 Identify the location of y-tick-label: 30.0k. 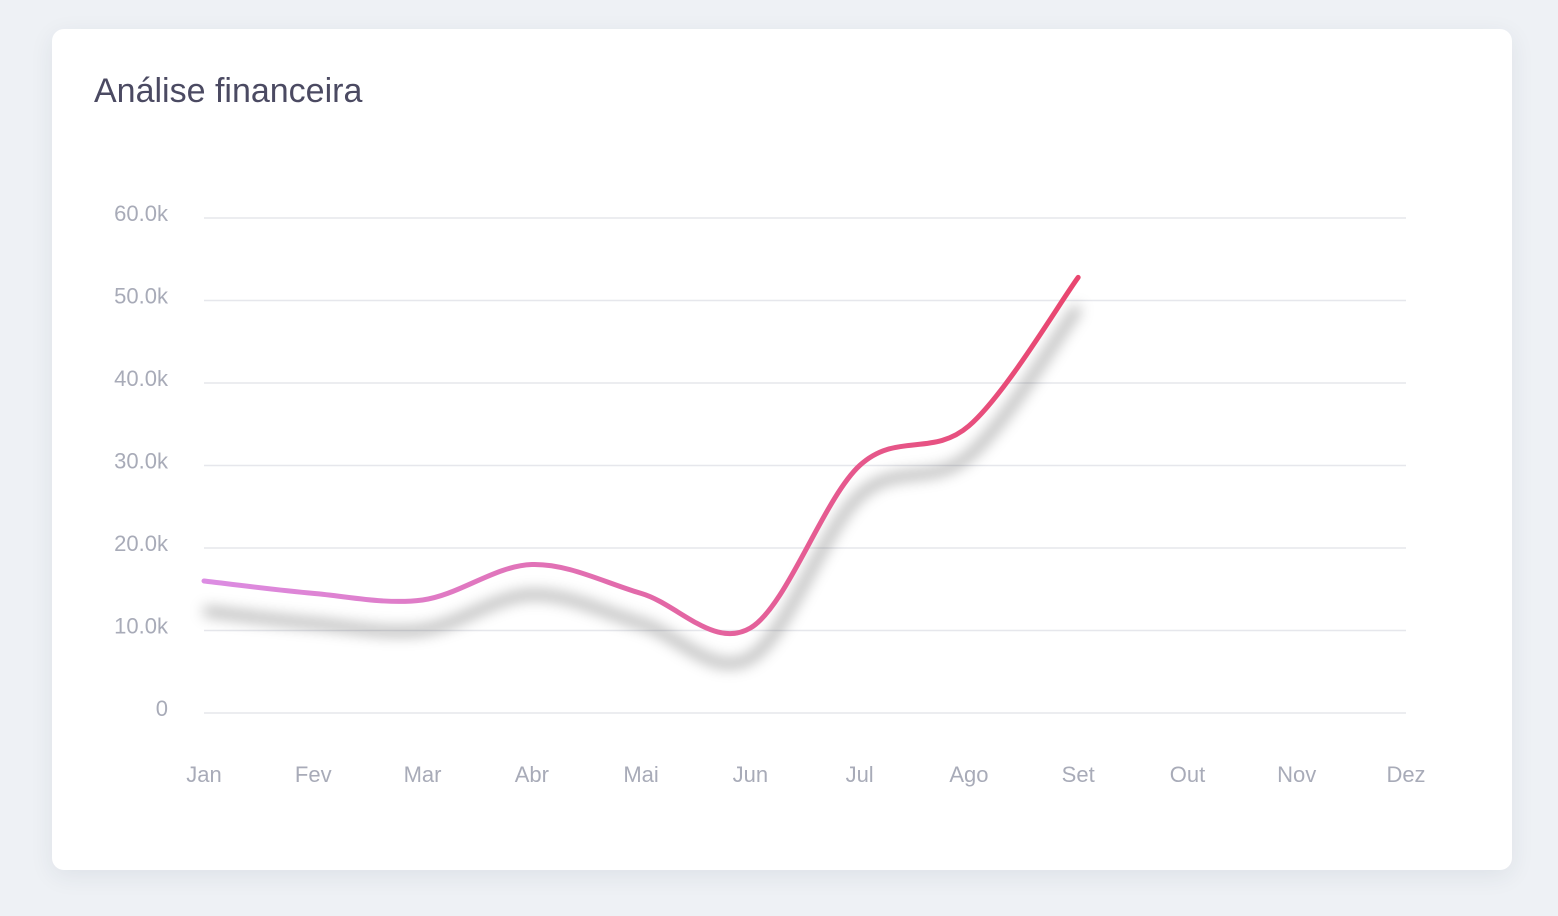
(141, 460).